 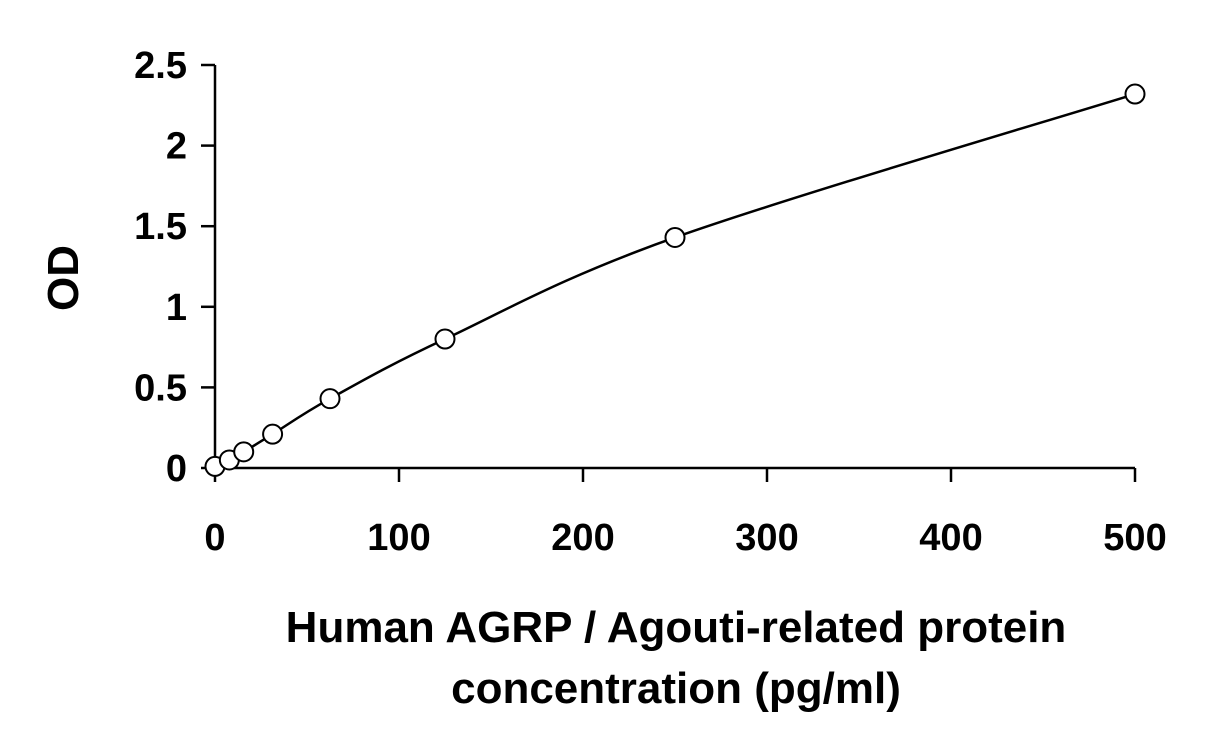 What do you see at coordinates (214, 538) in the screenshot?
I see `x-tick-label: 0` at bounding box center [214, 538].